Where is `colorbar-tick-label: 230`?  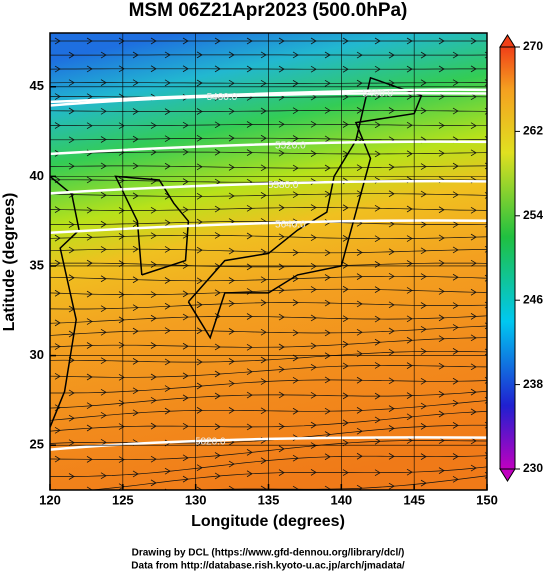 colorbar-tick-label: 230 is located at coordinates (533, 468).